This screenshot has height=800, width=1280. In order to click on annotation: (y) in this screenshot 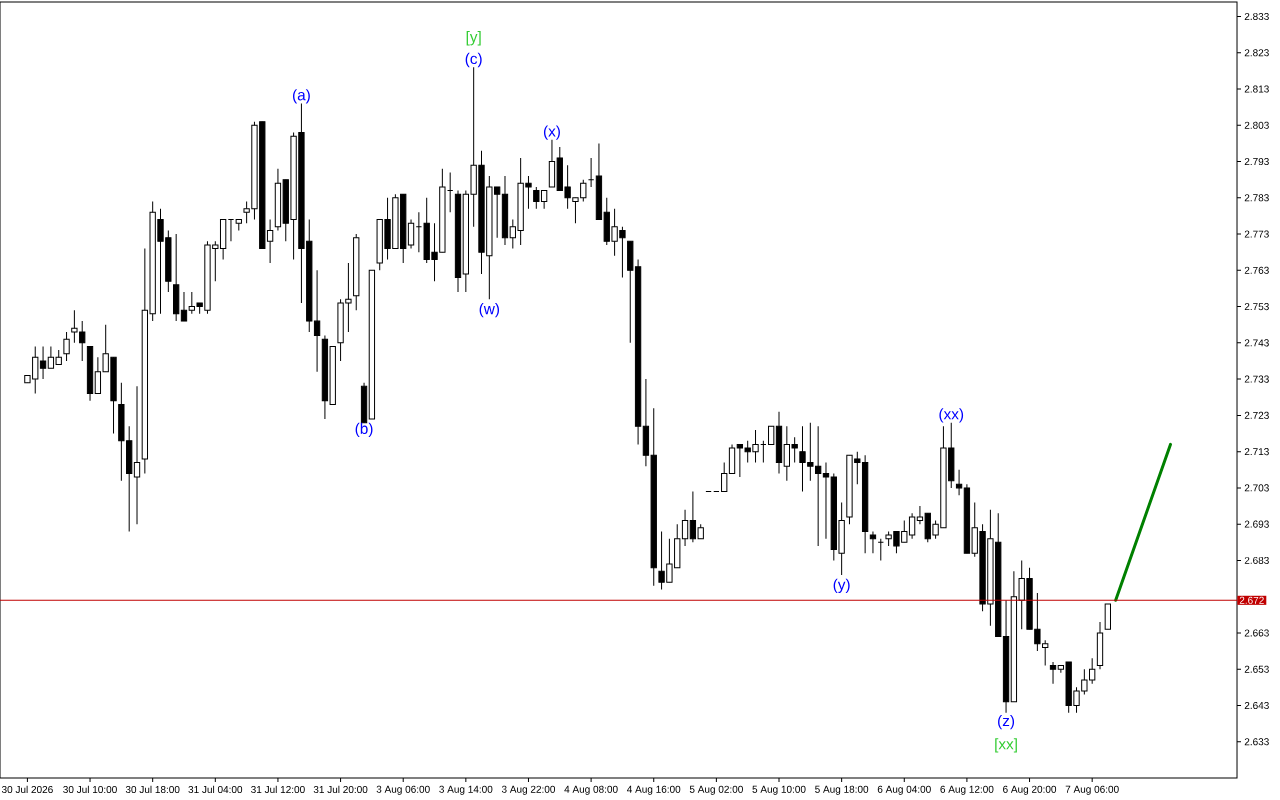, I will do `click(841, 585)`.